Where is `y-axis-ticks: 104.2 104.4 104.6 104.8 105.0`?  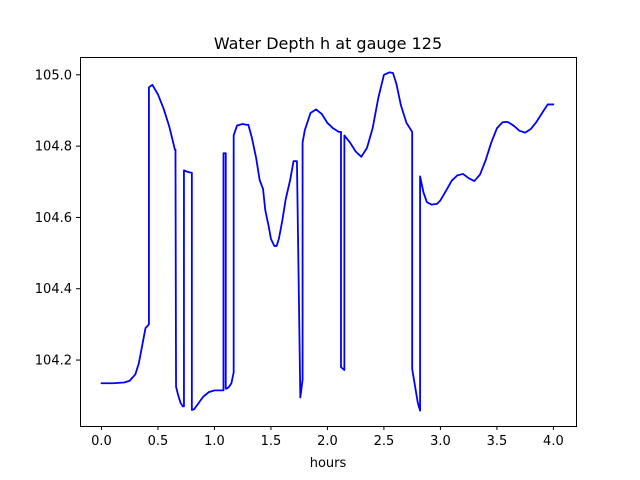 y-axis-ticks: 104.2 104.4 104.6 104.8 105.0 is located at coordinates (57, 218).